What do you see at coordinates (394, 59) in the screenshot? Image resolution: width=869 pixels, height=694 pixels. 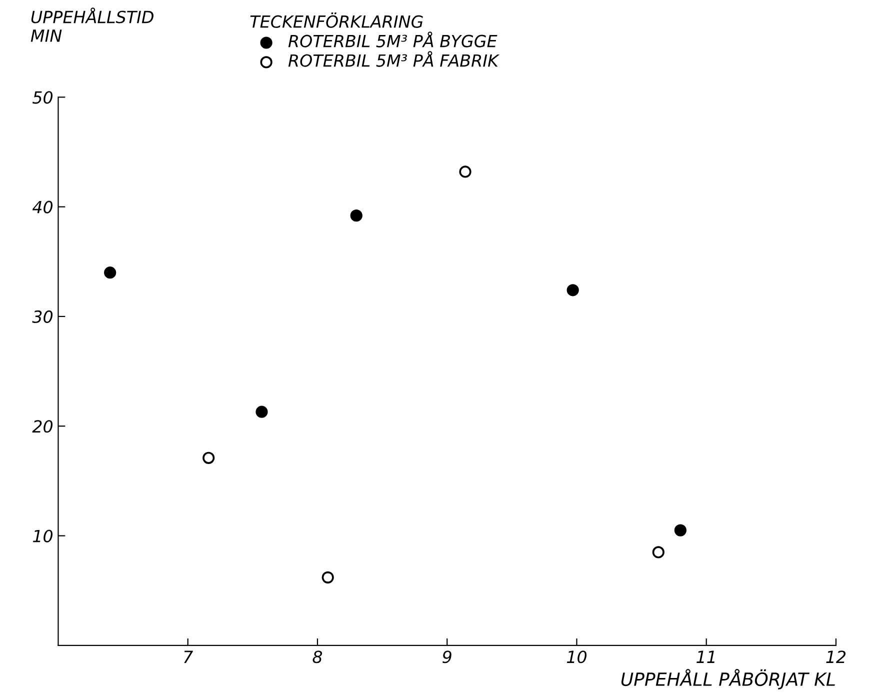 I see `legend-label: ROTERBIL 5M³ PÅ FABRIK` at bounding box center [394, 59].